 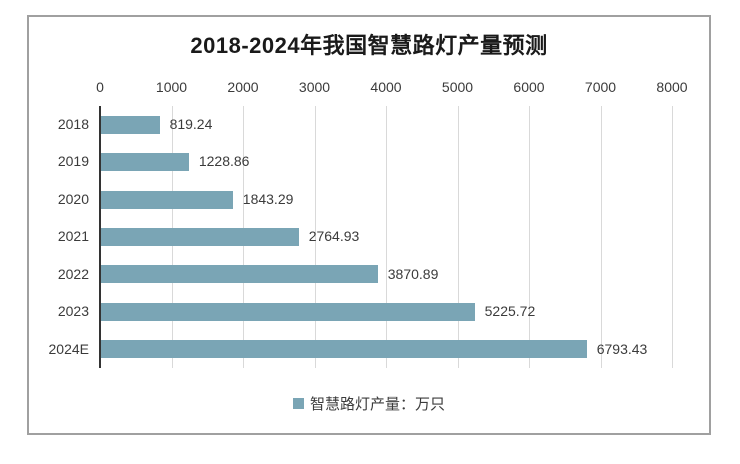 What do you see at coordinates (298, 403) in the screenshot?
I see `legend-swatch` at bounding box center [298, 403].